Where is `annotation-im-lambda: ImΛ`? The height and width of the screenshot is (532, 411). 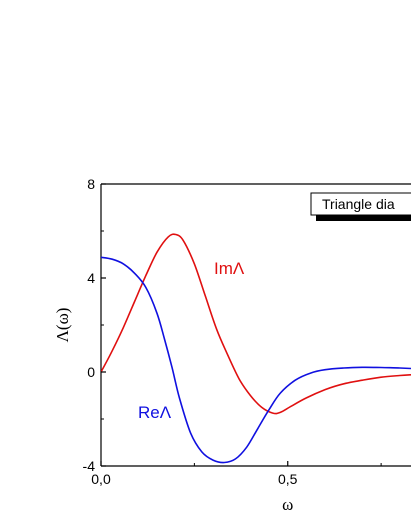 annotation-im-lambda: ImΛ is located at coordinates (229, 268).